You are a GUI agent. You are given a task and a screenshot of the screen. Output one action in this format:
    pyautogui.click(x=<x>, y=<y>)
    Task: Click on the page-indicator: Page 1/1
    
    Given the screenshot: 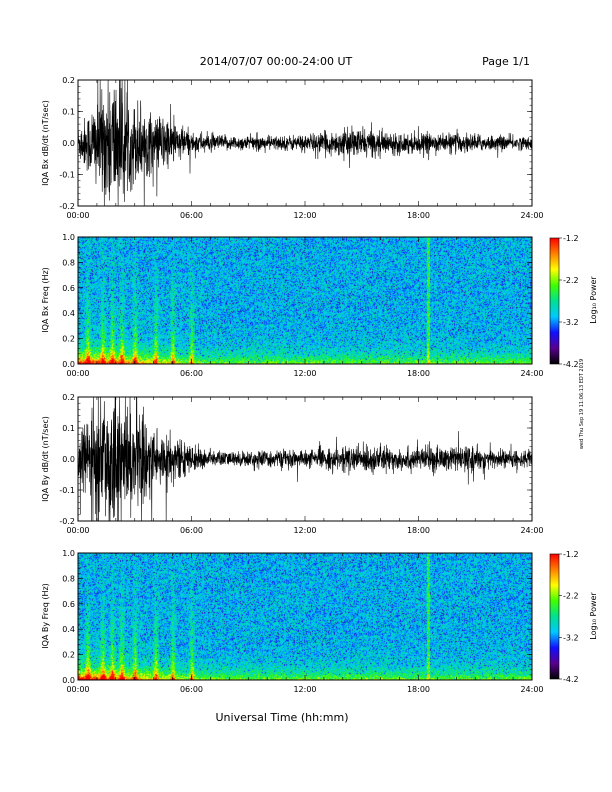 What is the action you would take?
    pyautogui.click(x=506, y=61)
    